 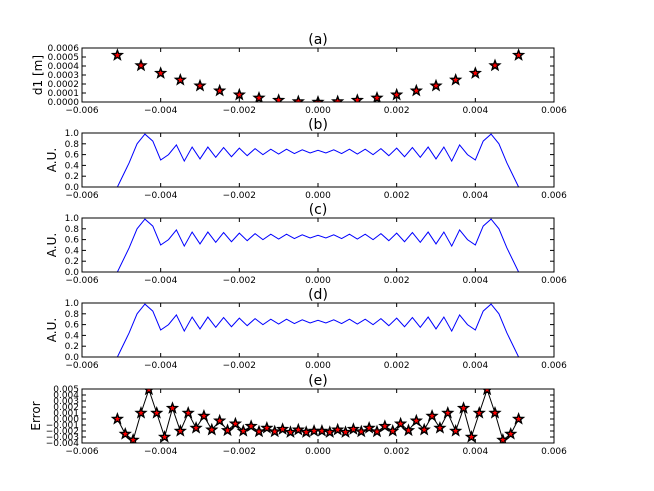 I want to click on y-axis-label: d1 [m], so click(x=38, y=75).